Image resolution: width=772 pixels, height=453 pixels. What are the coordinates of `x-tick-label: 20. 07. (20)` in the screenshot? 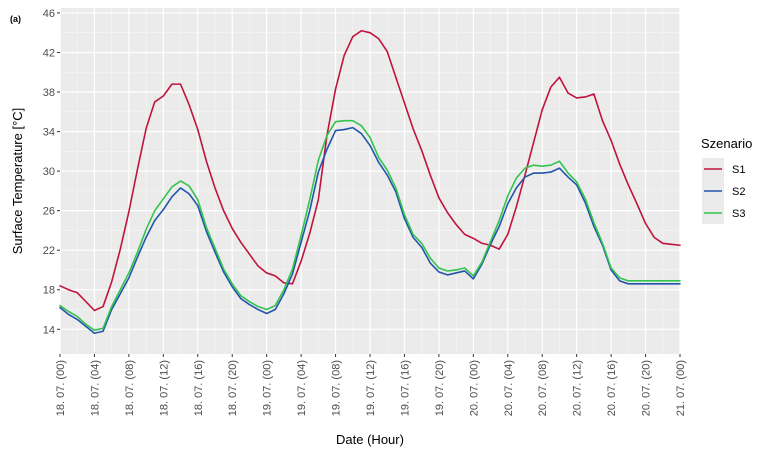 It's located at (647, 388).